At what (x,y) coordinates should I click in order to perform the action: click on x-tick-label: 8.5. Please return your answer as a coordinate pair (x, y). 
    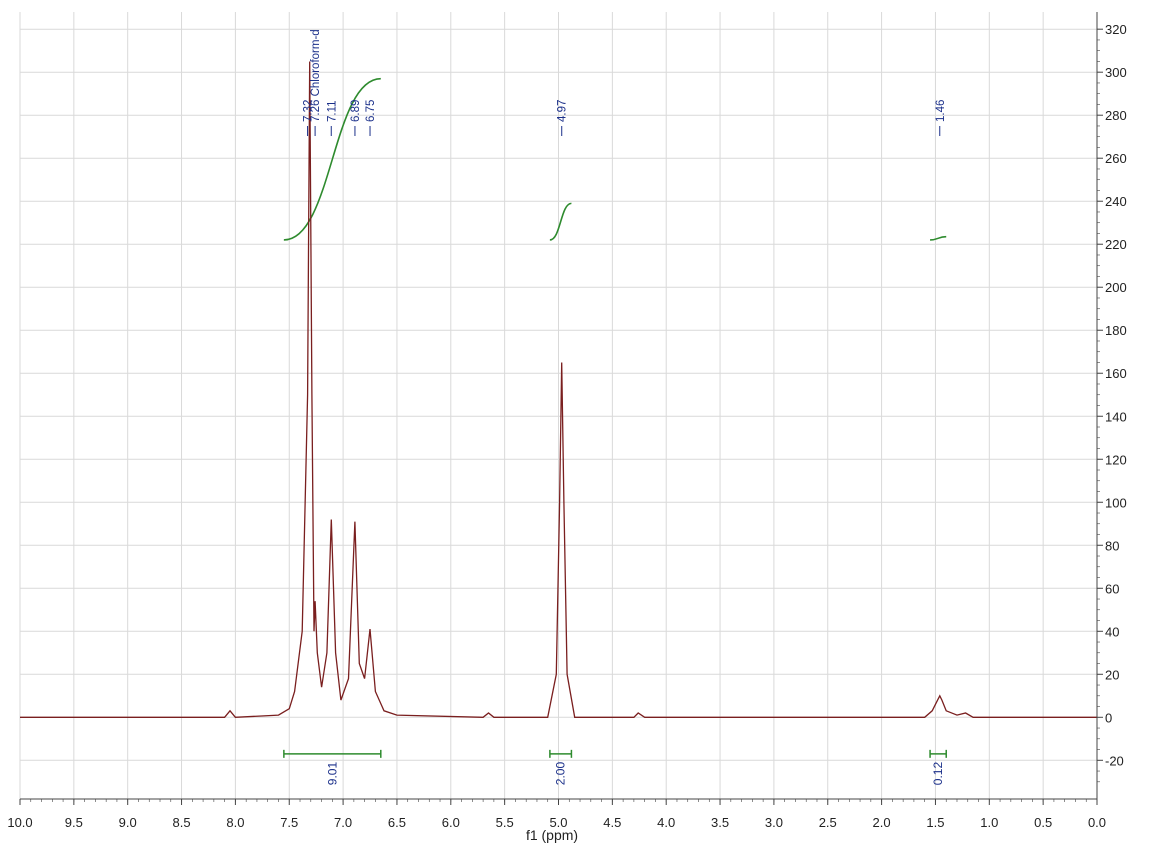
    Looking at the image, I should click on (182, 822).